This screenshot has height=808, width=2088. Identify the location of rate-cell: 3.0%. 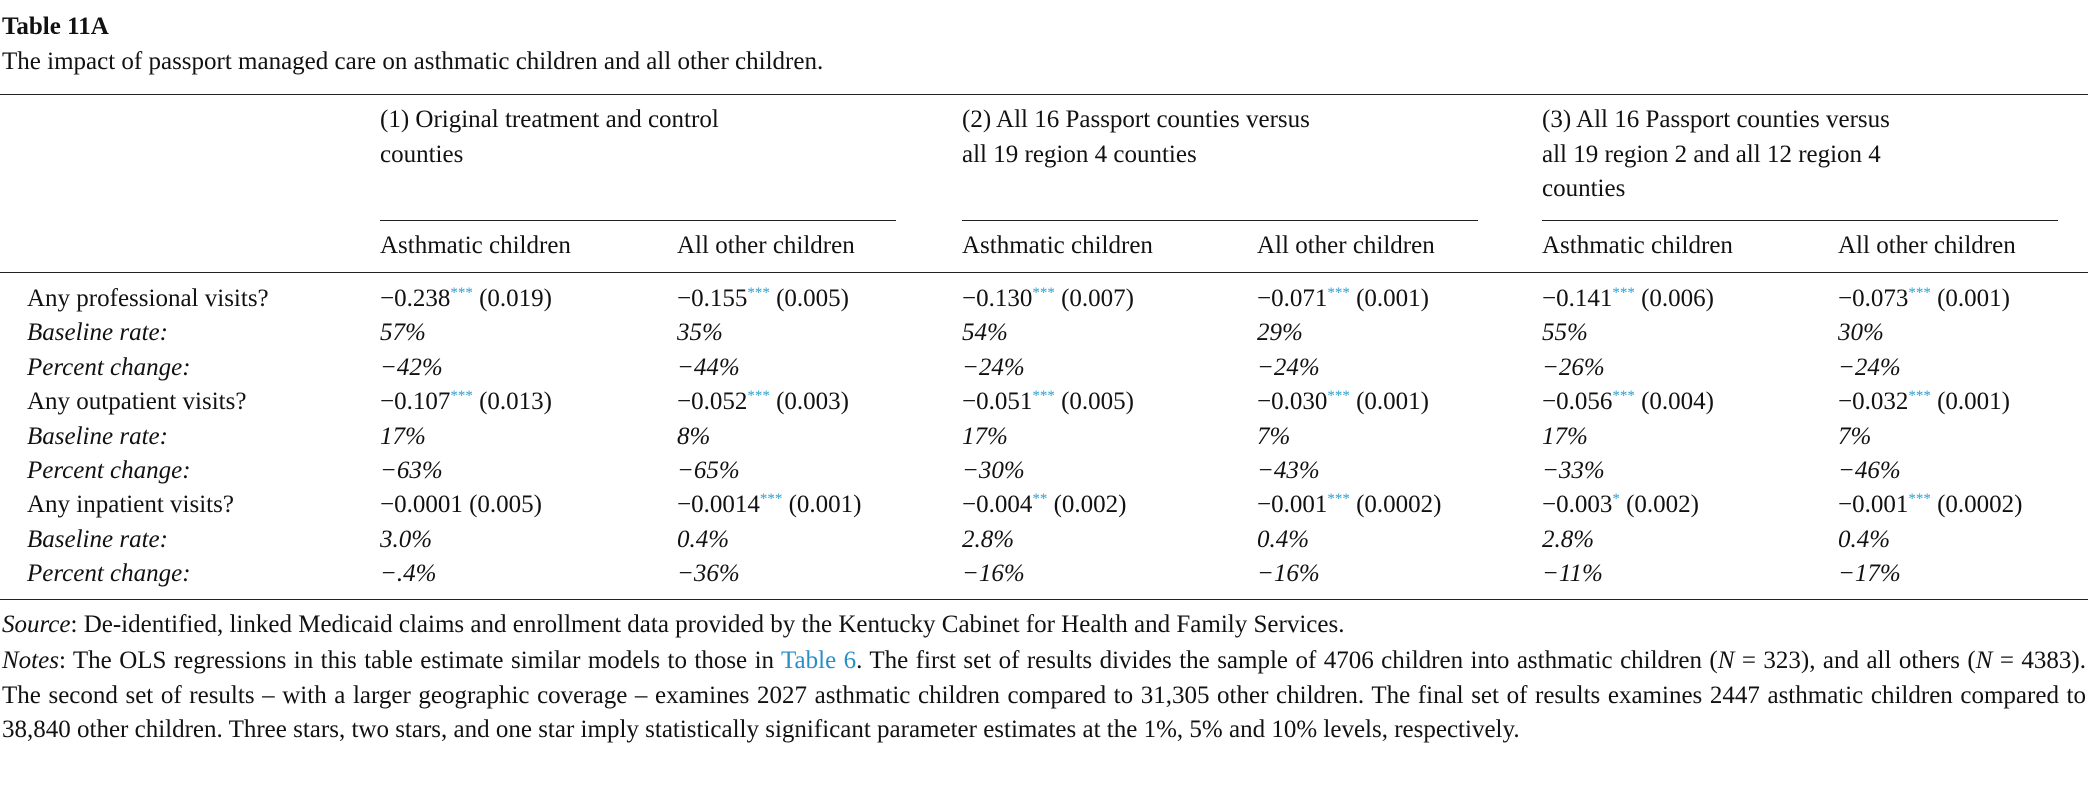
(406, 539).